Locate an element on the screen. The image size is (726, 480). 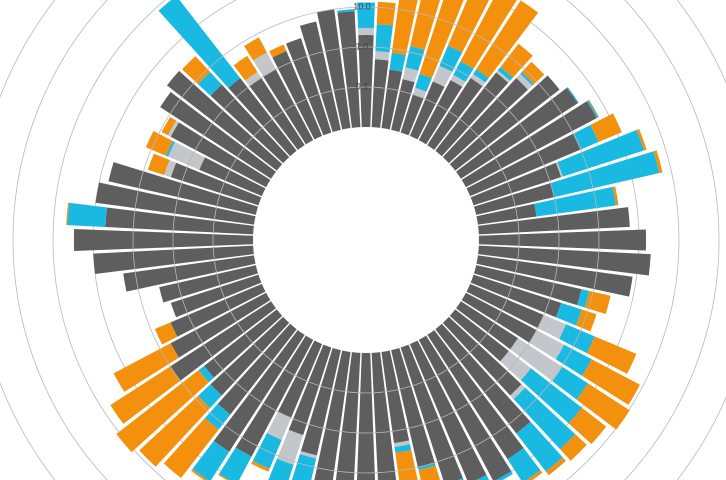
tick-label: 10.0 is located at coordinates (362, 6).